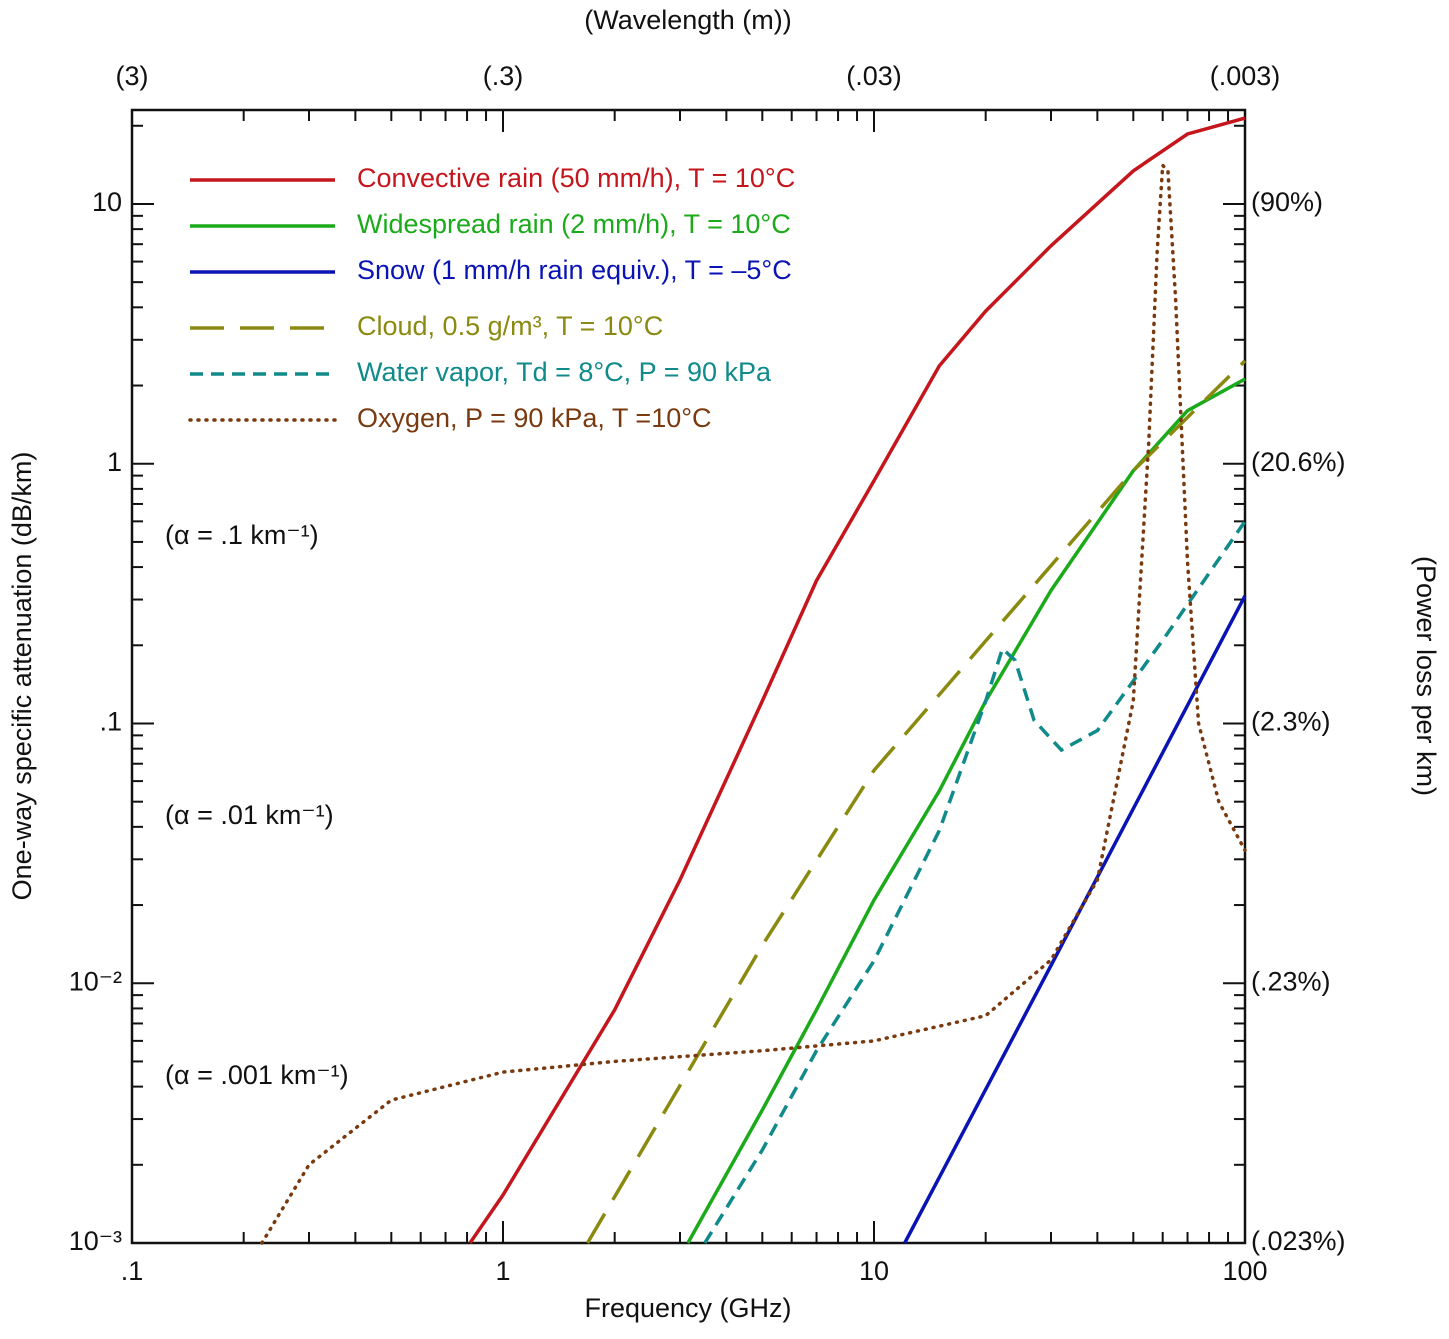  What do you see at coordinates (257, 1075) in the screenshot?
I see `annotation: (α = .001 km⁻¹)` at bounding box center [257, 1075].